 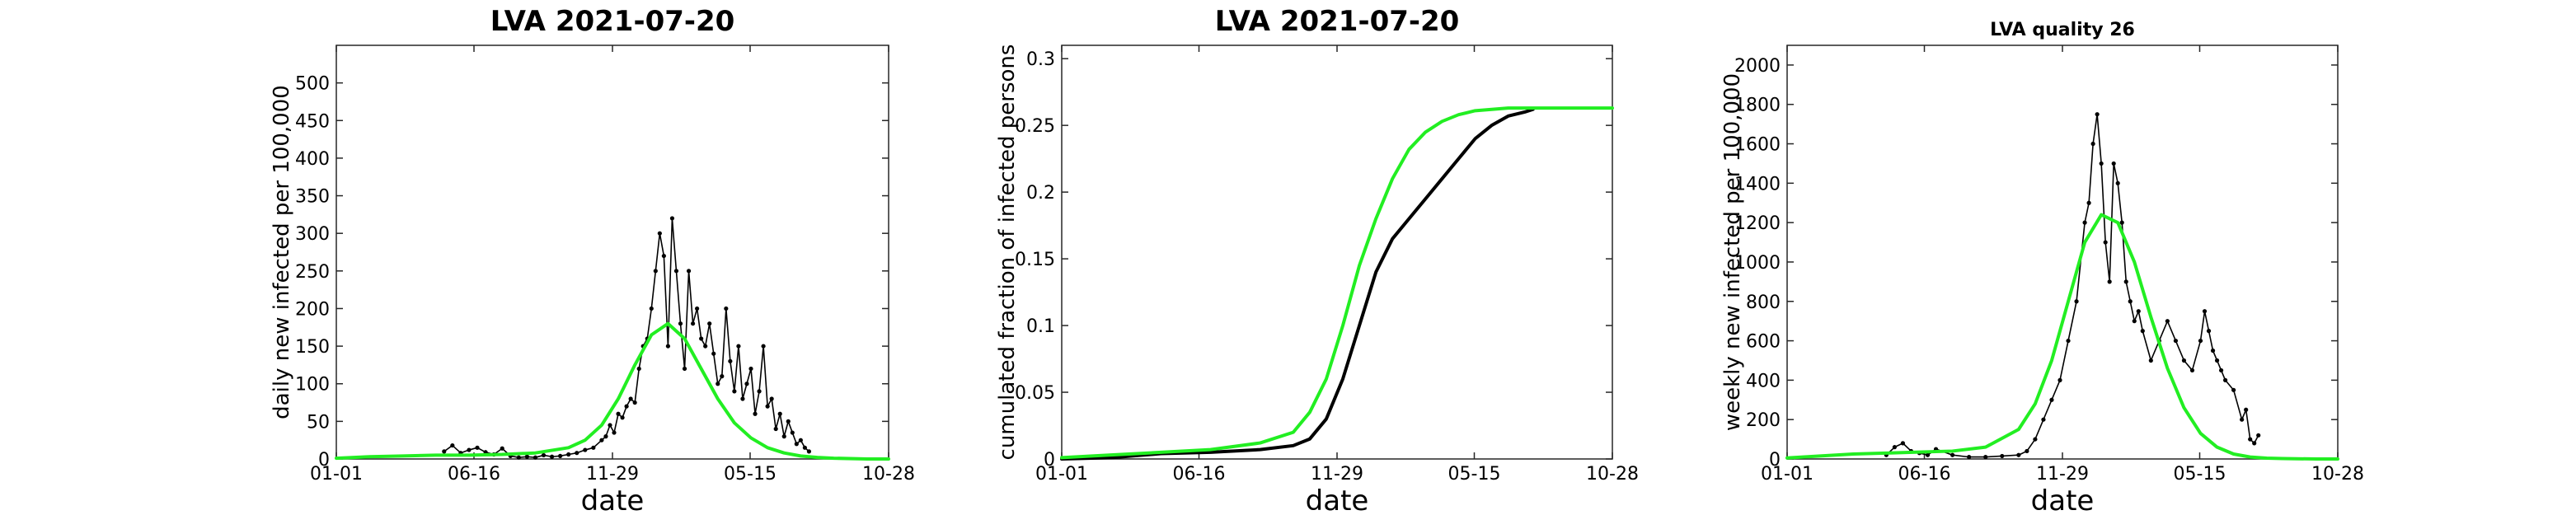 What do you see at coordinates (313, 385) in the screenshot?
I see `y-tick-label: 100` at bounding box center [313, 385].